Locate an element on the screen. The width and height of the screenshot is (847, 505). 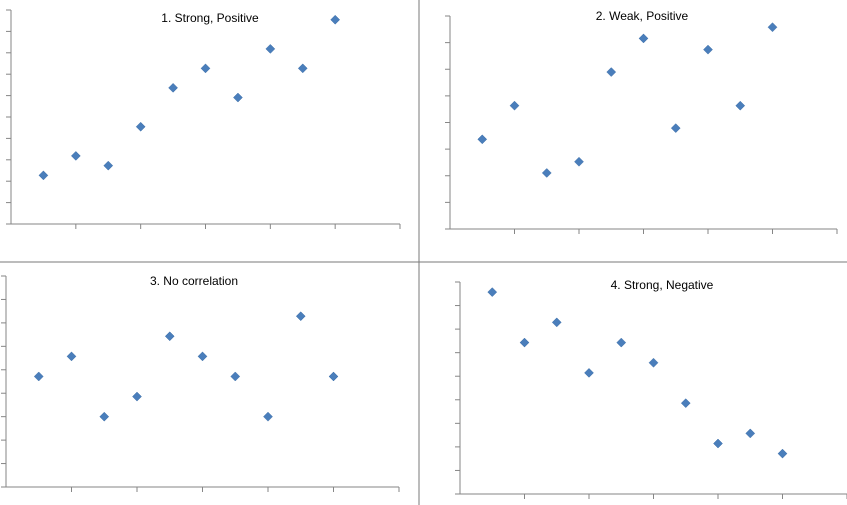
chart-title: 4. Strong, Negative is located at coordinates (662, 285).